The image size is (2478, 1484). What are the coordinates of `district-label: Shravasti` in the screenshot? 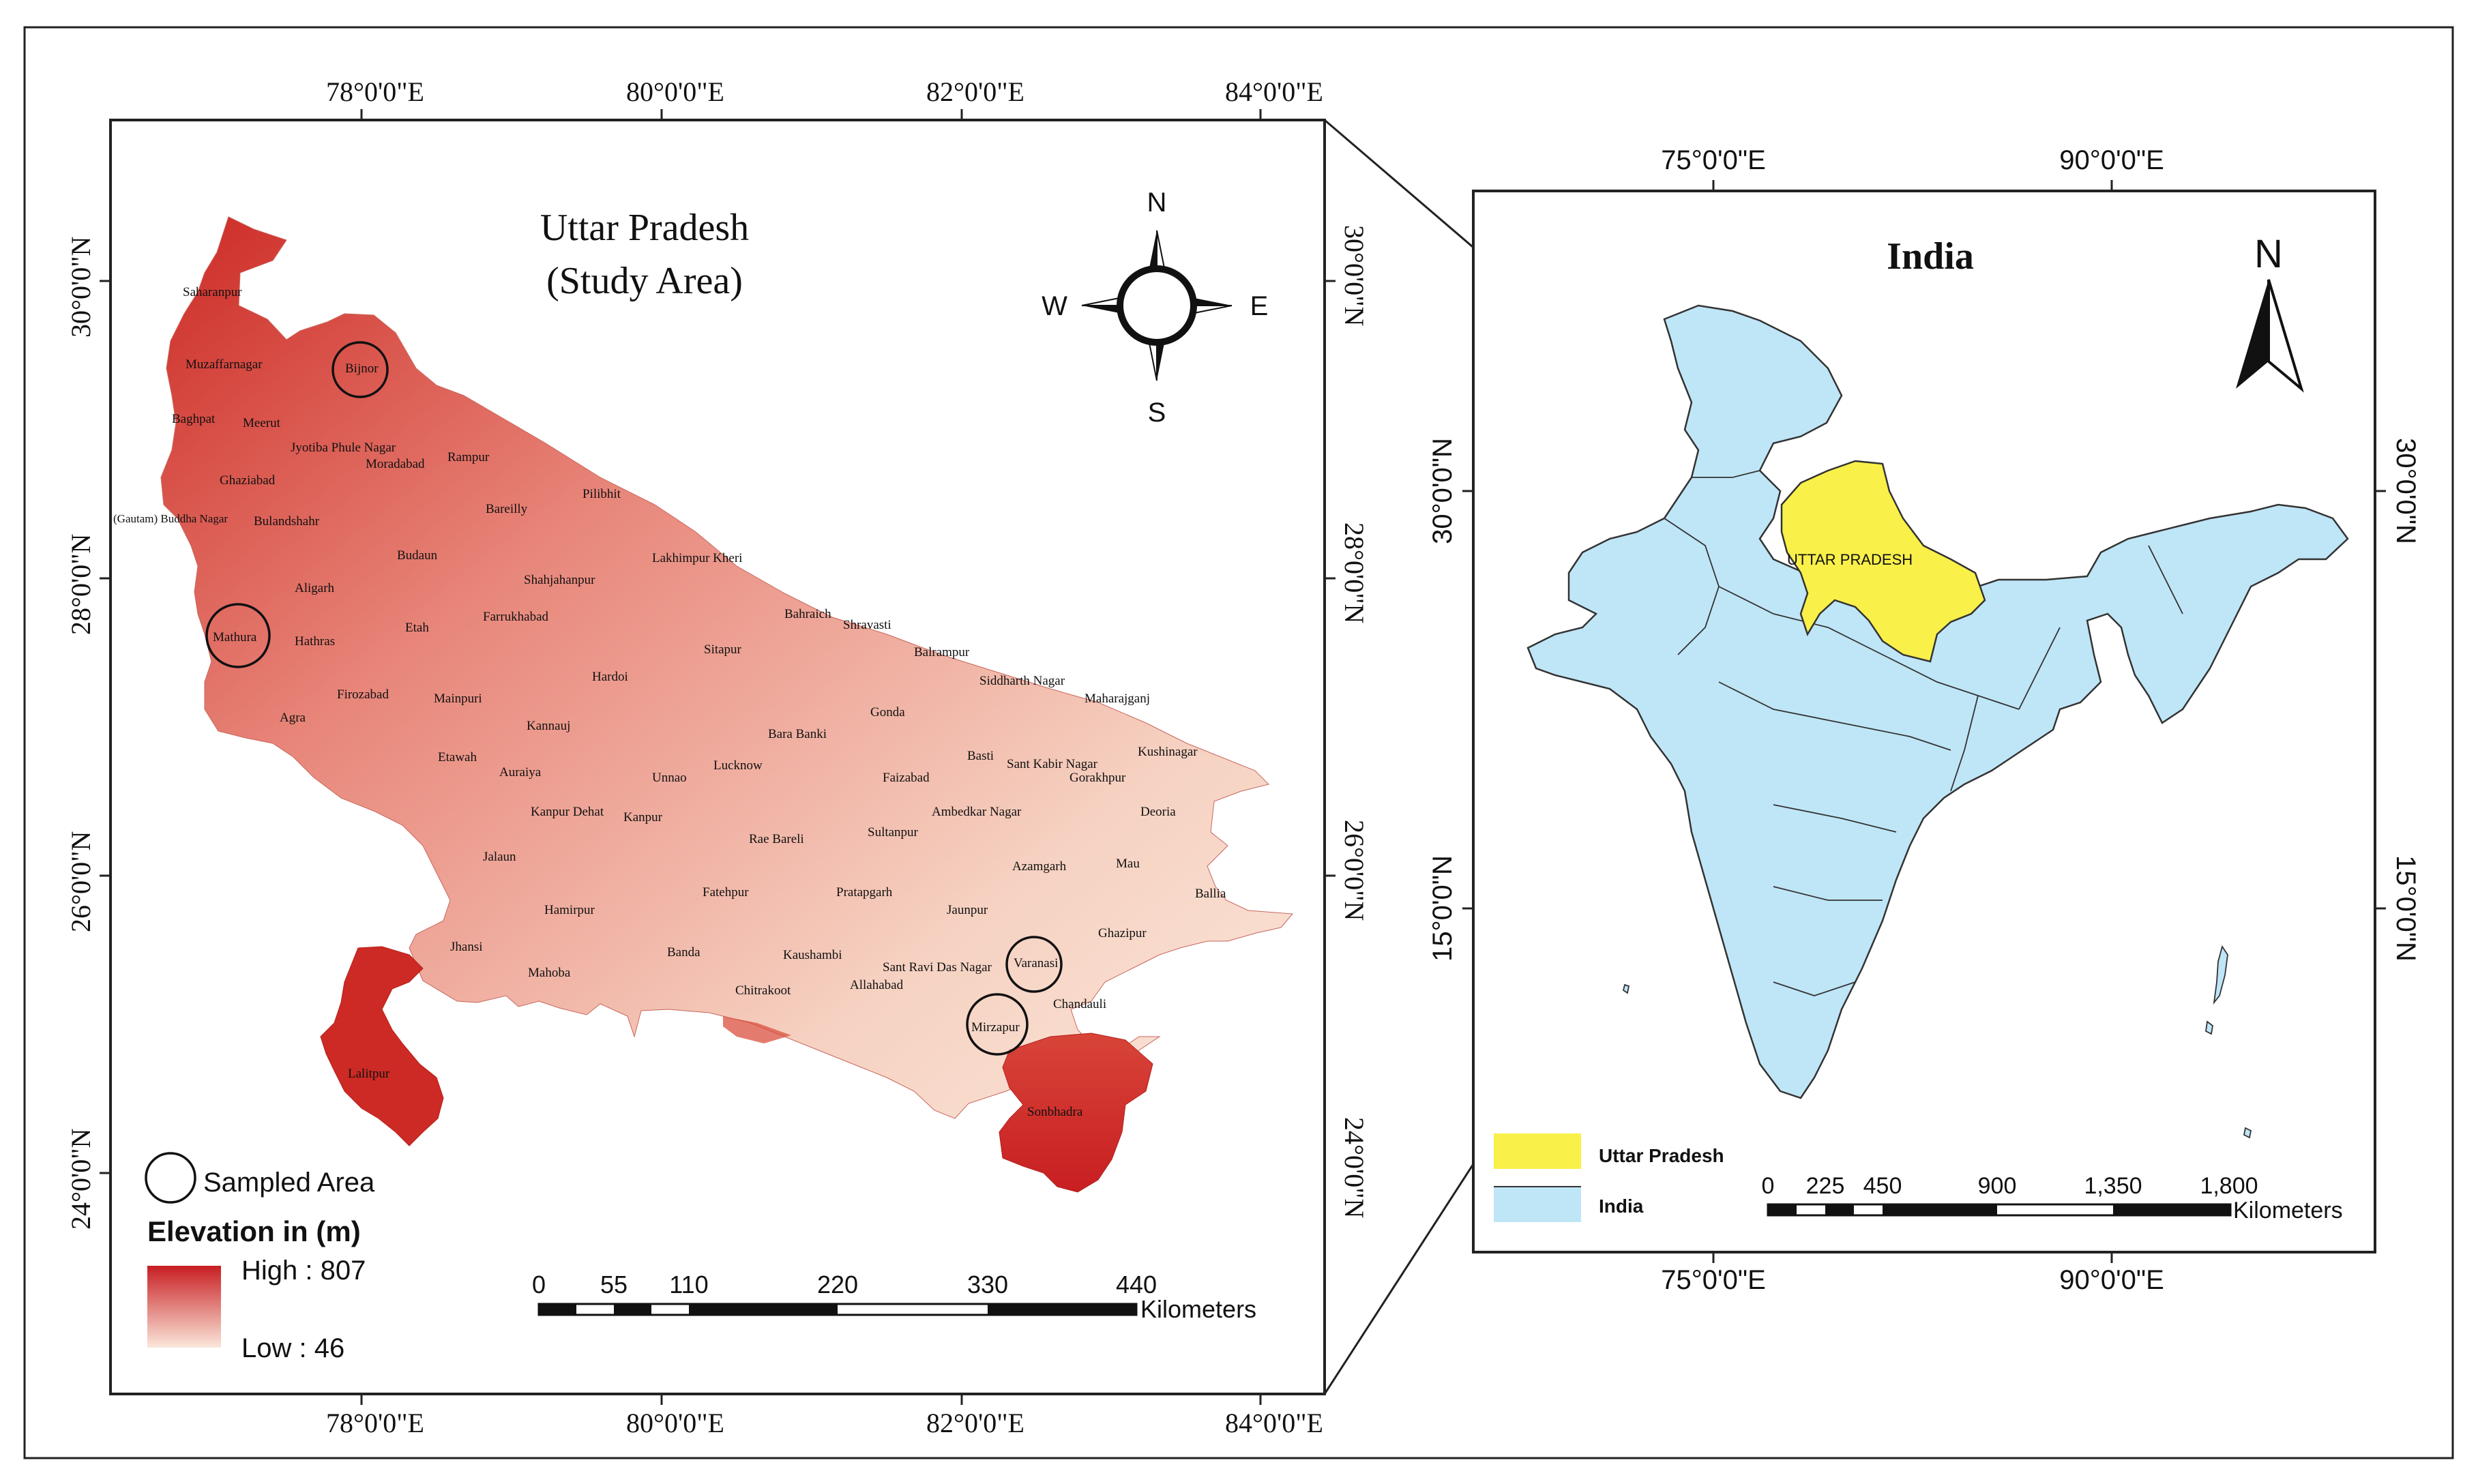 It's located at (867, 625).